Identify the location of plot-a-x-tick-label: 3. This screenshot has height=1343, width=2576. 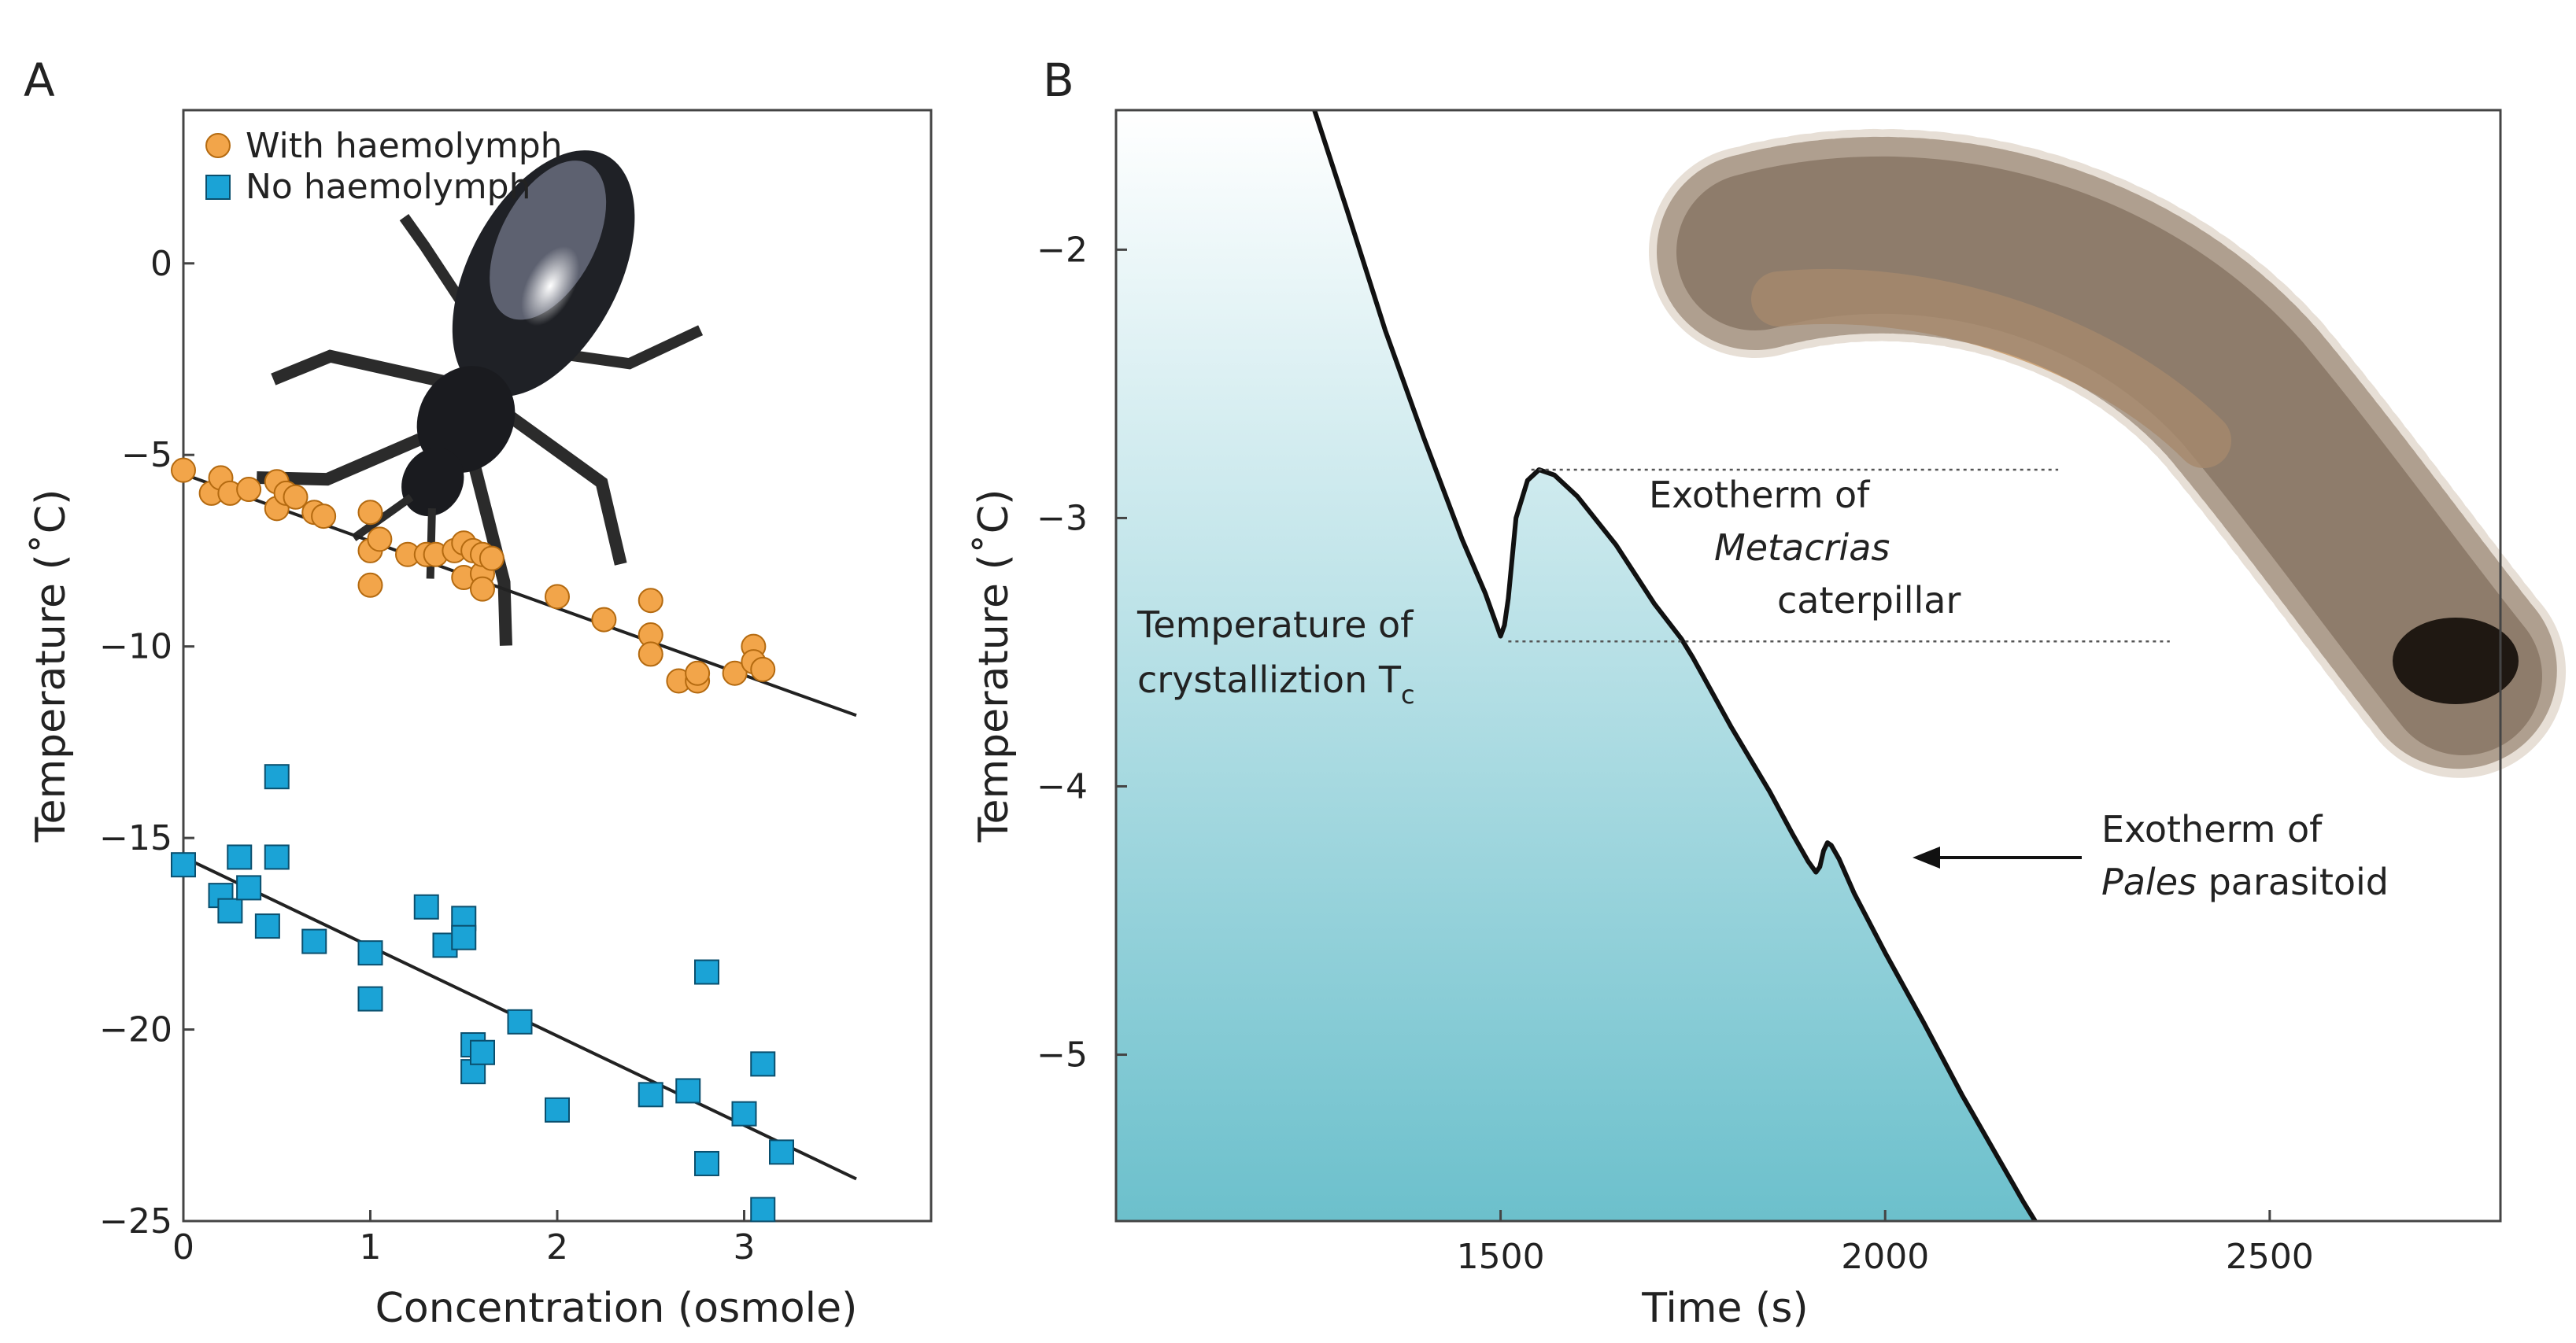
(745, 1247).